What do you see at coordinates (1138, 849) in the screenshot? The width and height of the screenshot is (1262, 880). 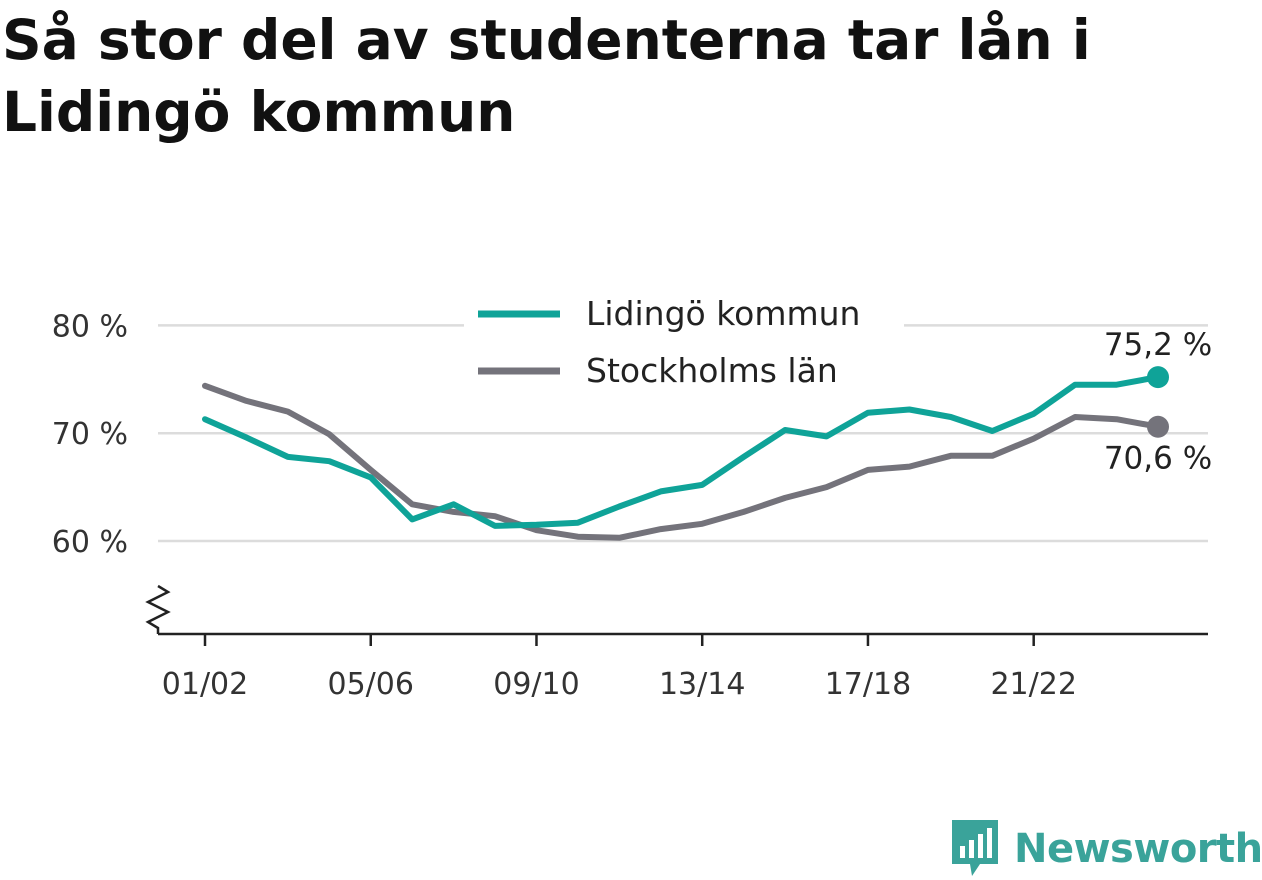 I see `brand-name: Newsworthy` at bounding box center [1138, 849].